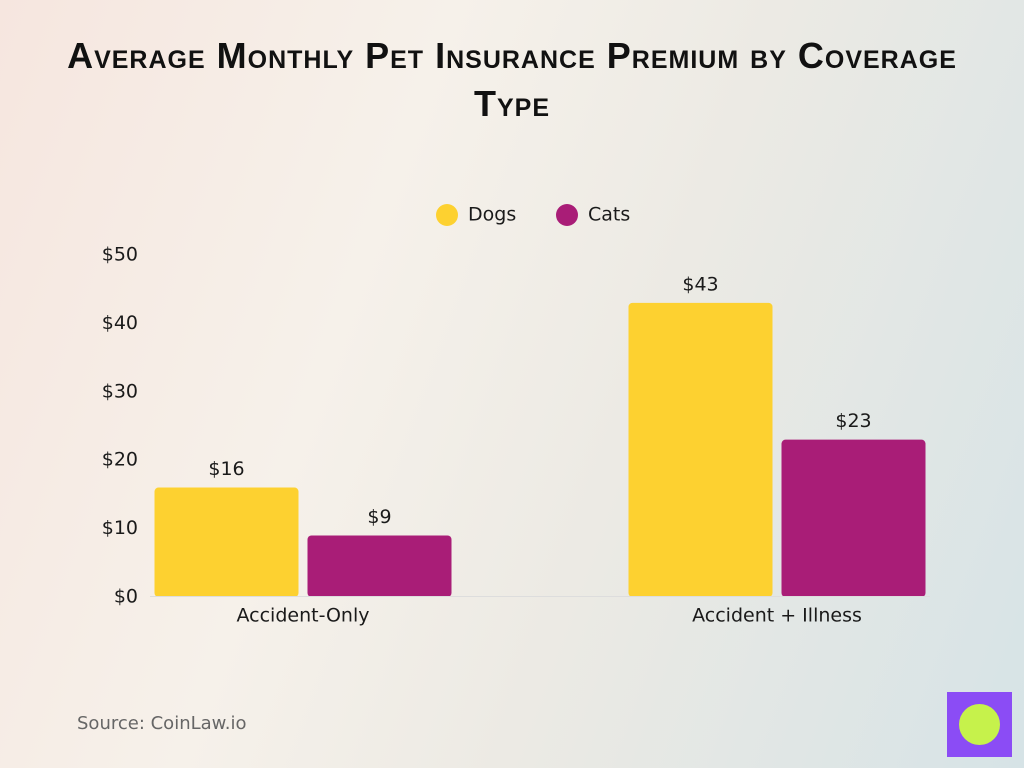 This screenshot has height=768, width=1024. I want to click on source: Source: CoinLaw.io, so click(162, 723).